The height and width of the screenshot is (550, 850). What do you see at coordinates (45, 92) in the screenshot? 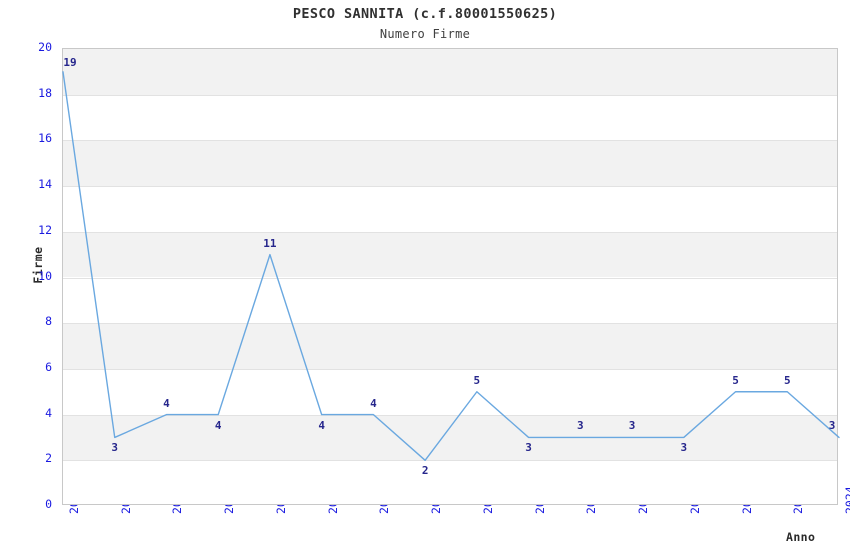
I see `y-tick-label: 18` at bounding box center [45, 92].